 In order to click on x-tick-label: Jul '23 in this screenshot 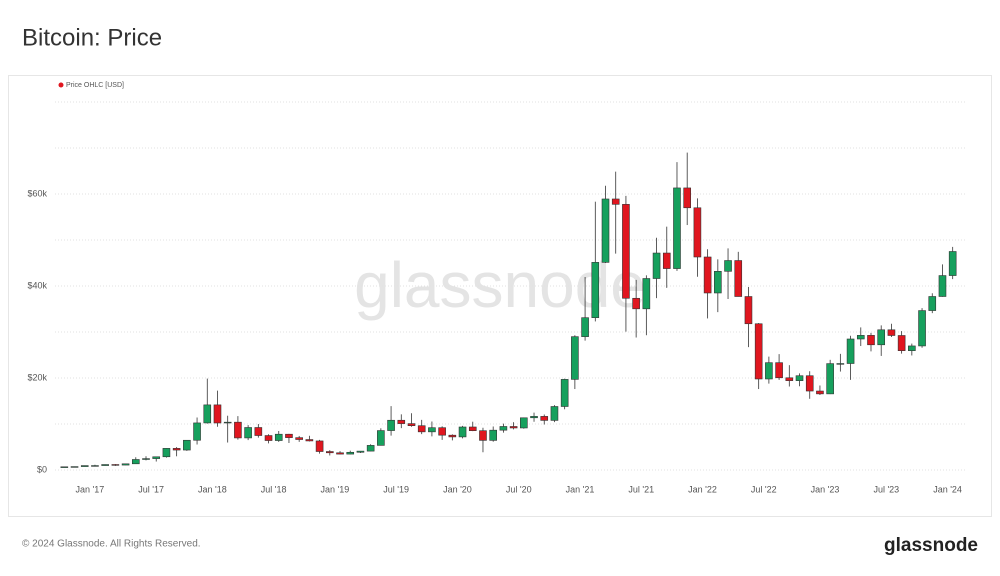, I will do `click(886, 489)`.